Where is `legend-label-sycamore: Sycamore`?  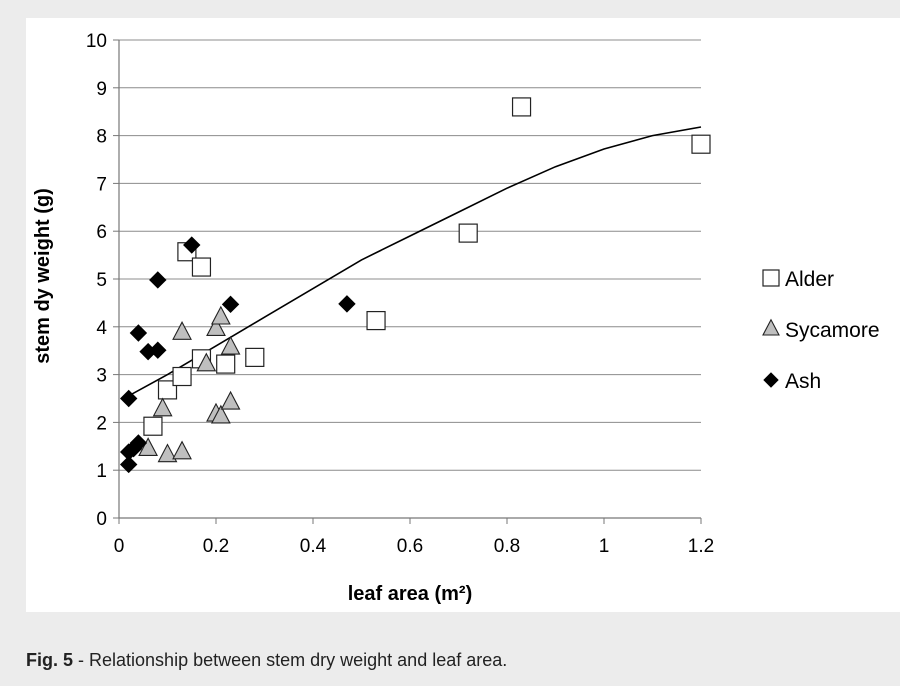
legend-label-sycamore: Sycamore is located at coordinates (832, 330).